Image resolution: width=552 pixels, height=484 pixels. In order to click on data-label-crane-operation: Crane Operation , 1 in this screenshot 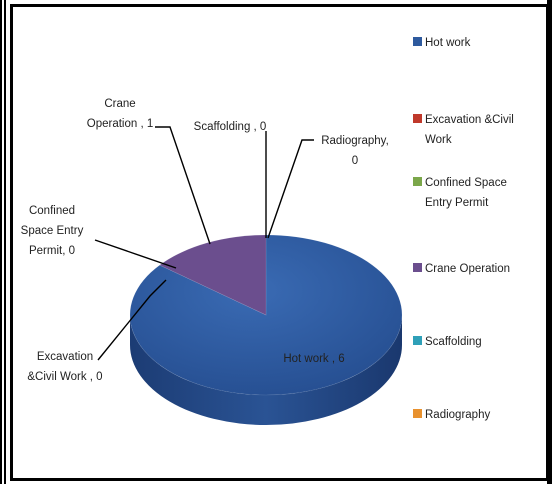, I will do `click(120, 114)`.